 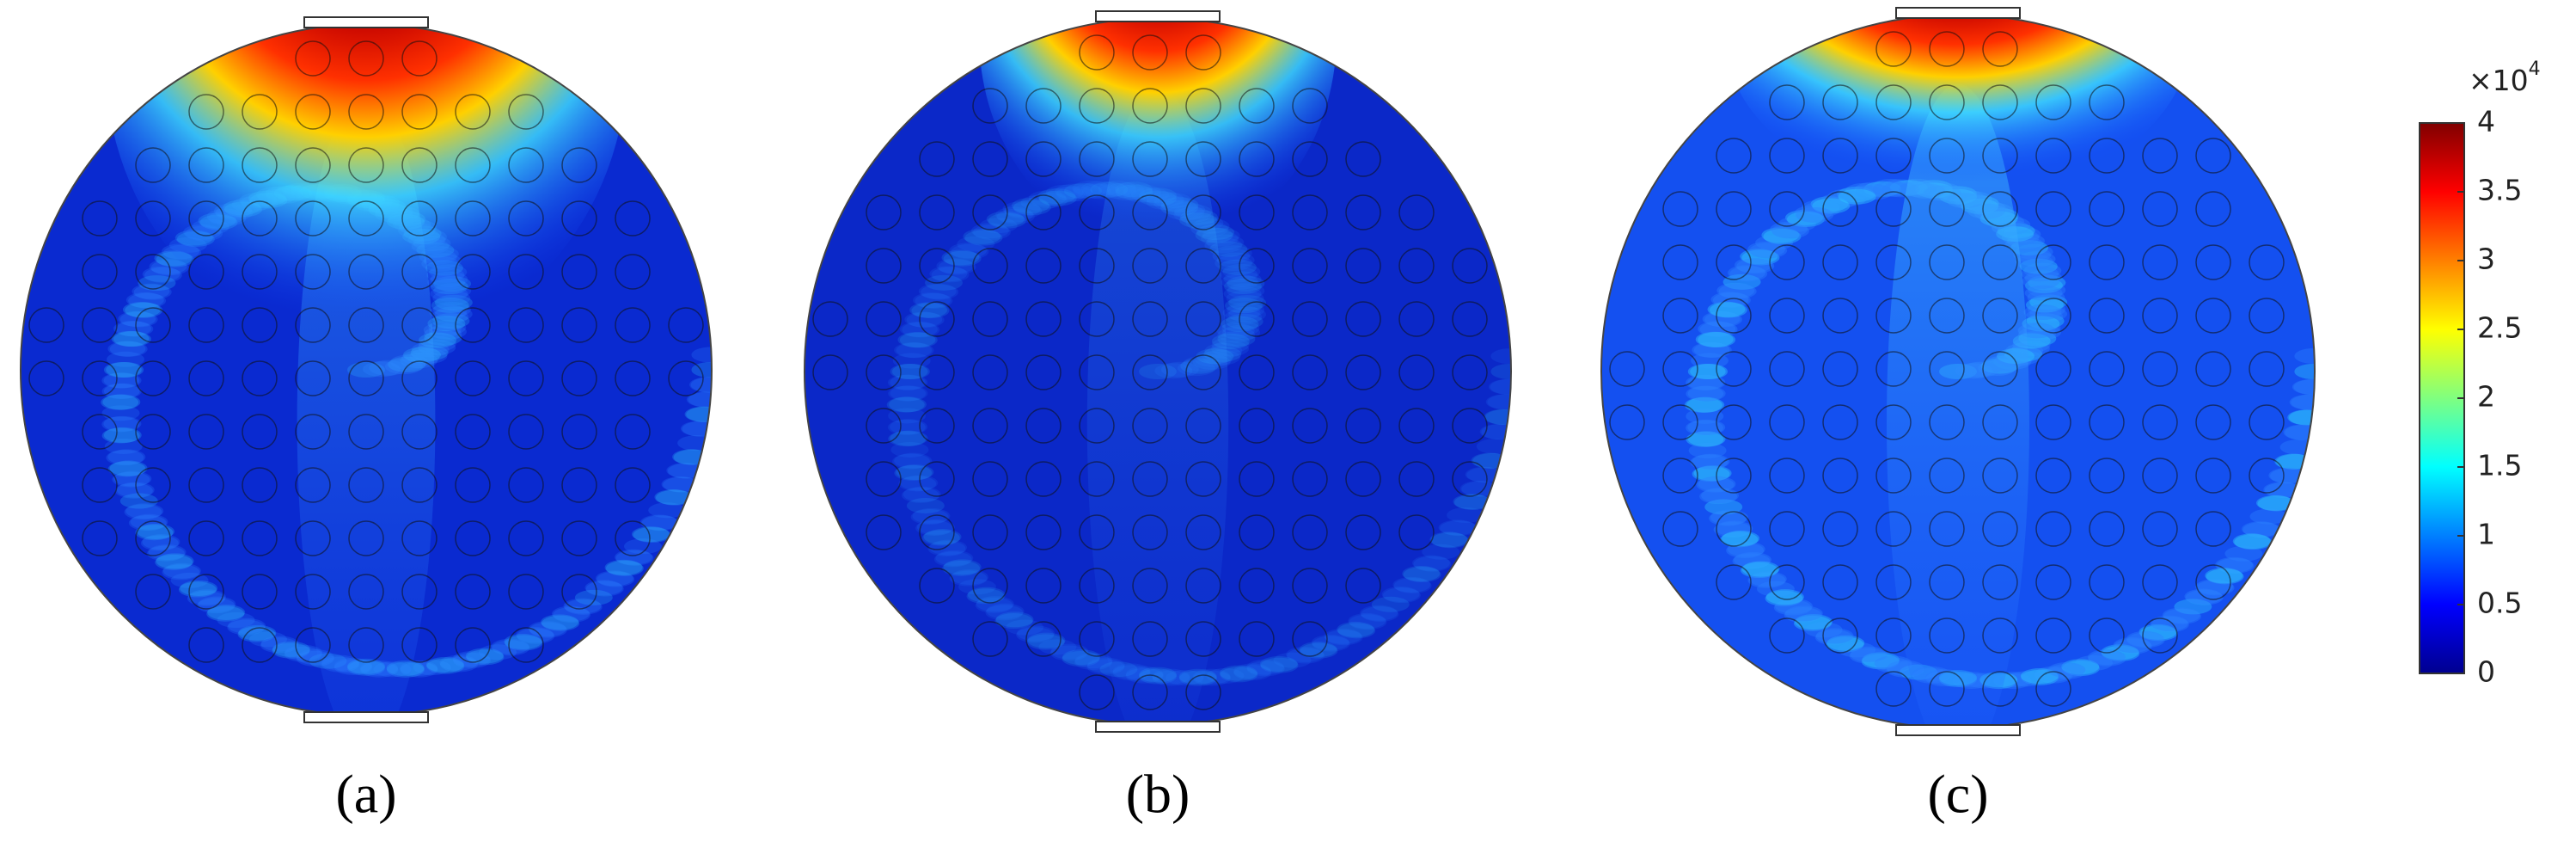 What do you see at coordinates (2505, 78) in the screenshot?
I see `colorbar-multiplier: ×10⁴` at bounding box center [2505, 78].